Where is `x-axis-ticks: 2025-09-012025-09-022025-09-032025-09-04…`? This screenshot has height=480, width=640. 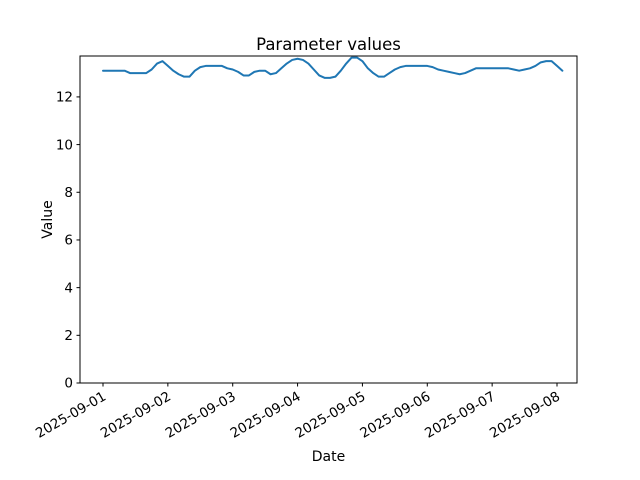
x-axis-ticks: 2025-09-012025-09-022025-09-032025-09-04… is located at coordinates (298, 412).